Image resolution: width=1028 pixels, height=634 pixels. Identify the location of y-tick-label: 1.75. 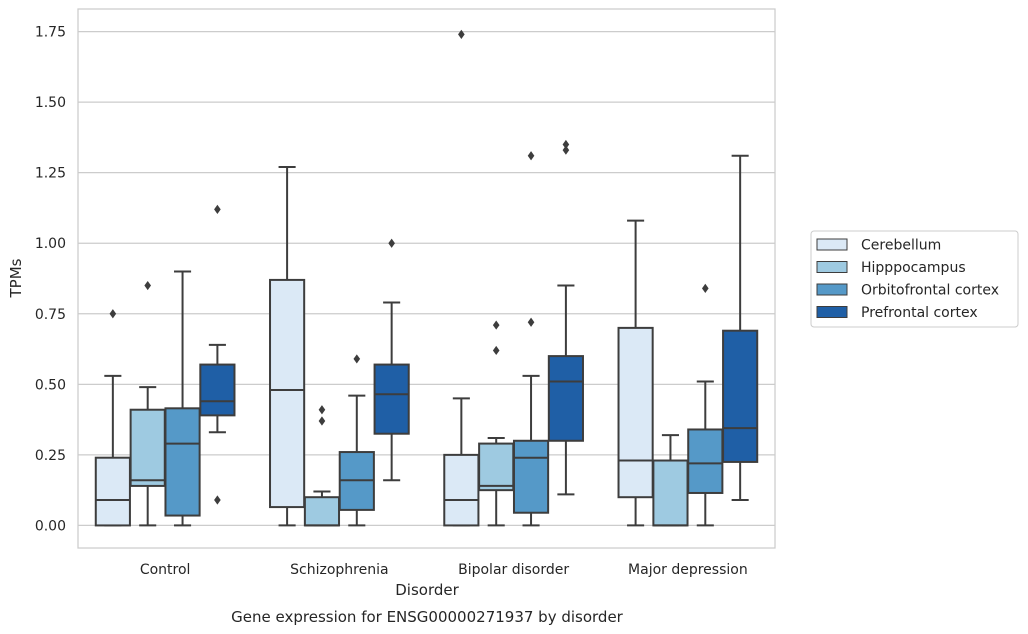
(50, 33).